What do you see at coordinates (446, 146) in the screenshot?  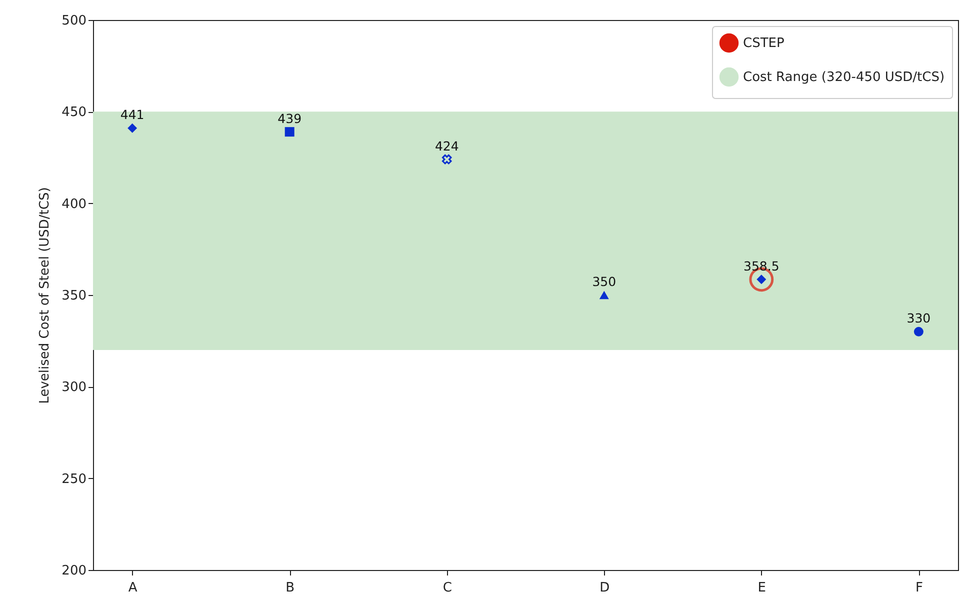 I see `data-label: 424` at bounding box center [446, 146].